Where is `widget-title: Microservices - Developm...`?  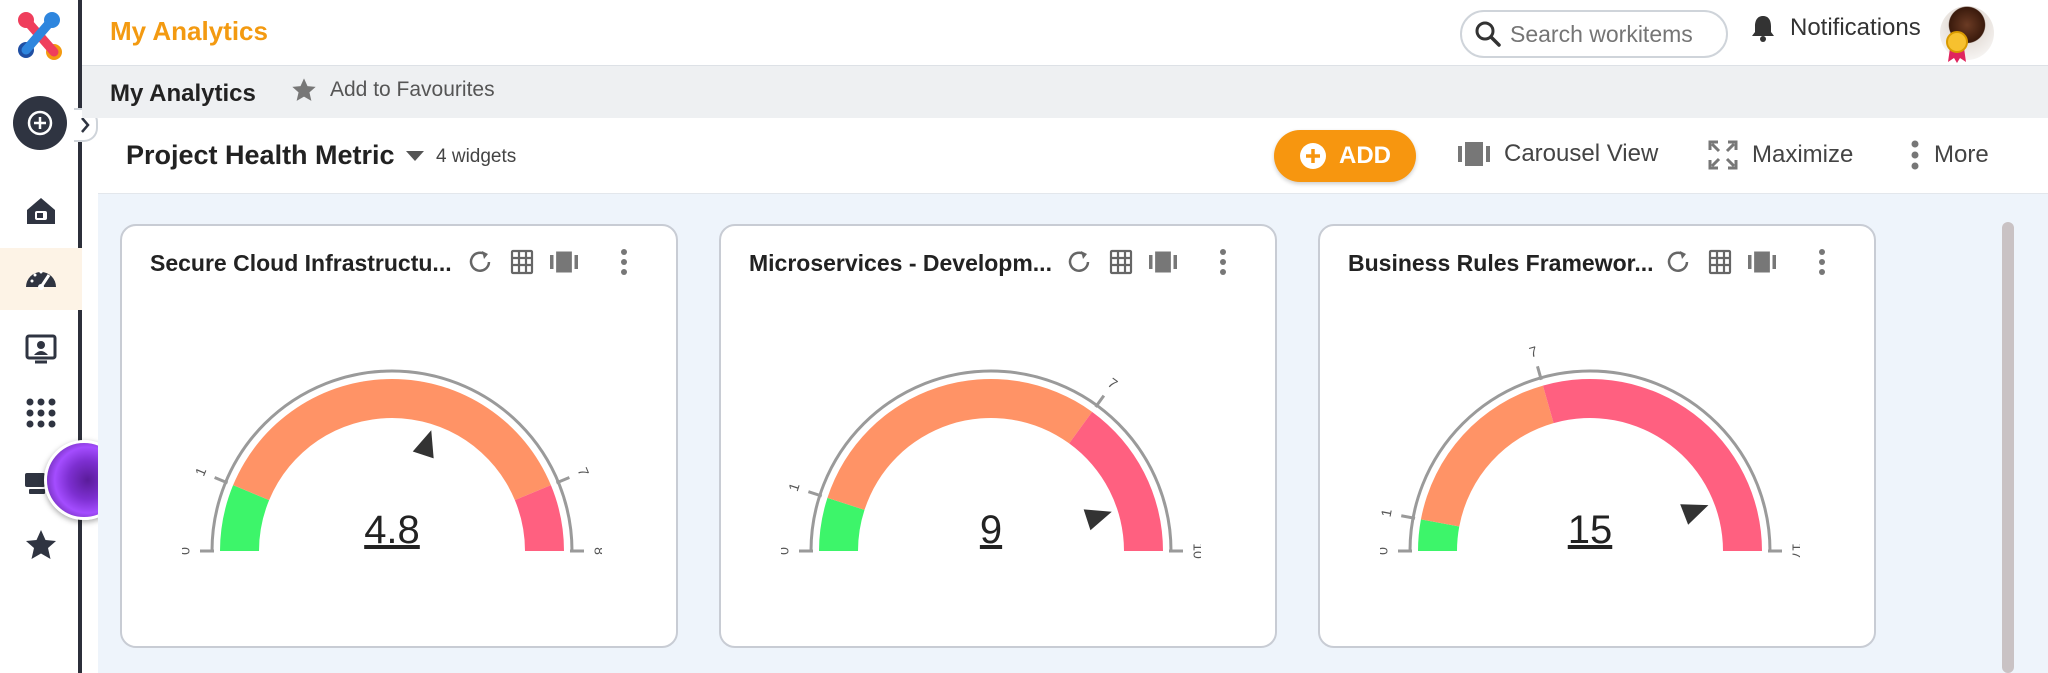 widget-title: Microservices - Developm... is located at coordinates (900, 263).